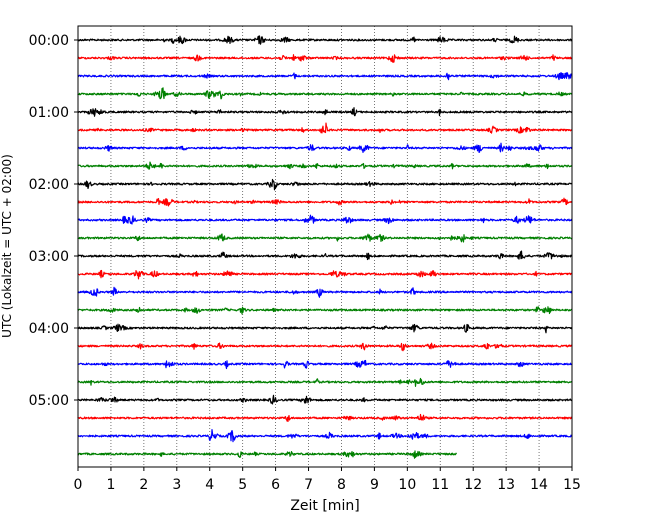 Image resolution: width=650 pixels, height=520 pixels. What do you see at coordinates (53, 221) in the screenshot?
I see `y-axis: 00:00 01:00 02:00 03:00 04:00 05:00` at bounding box center [53, 221].